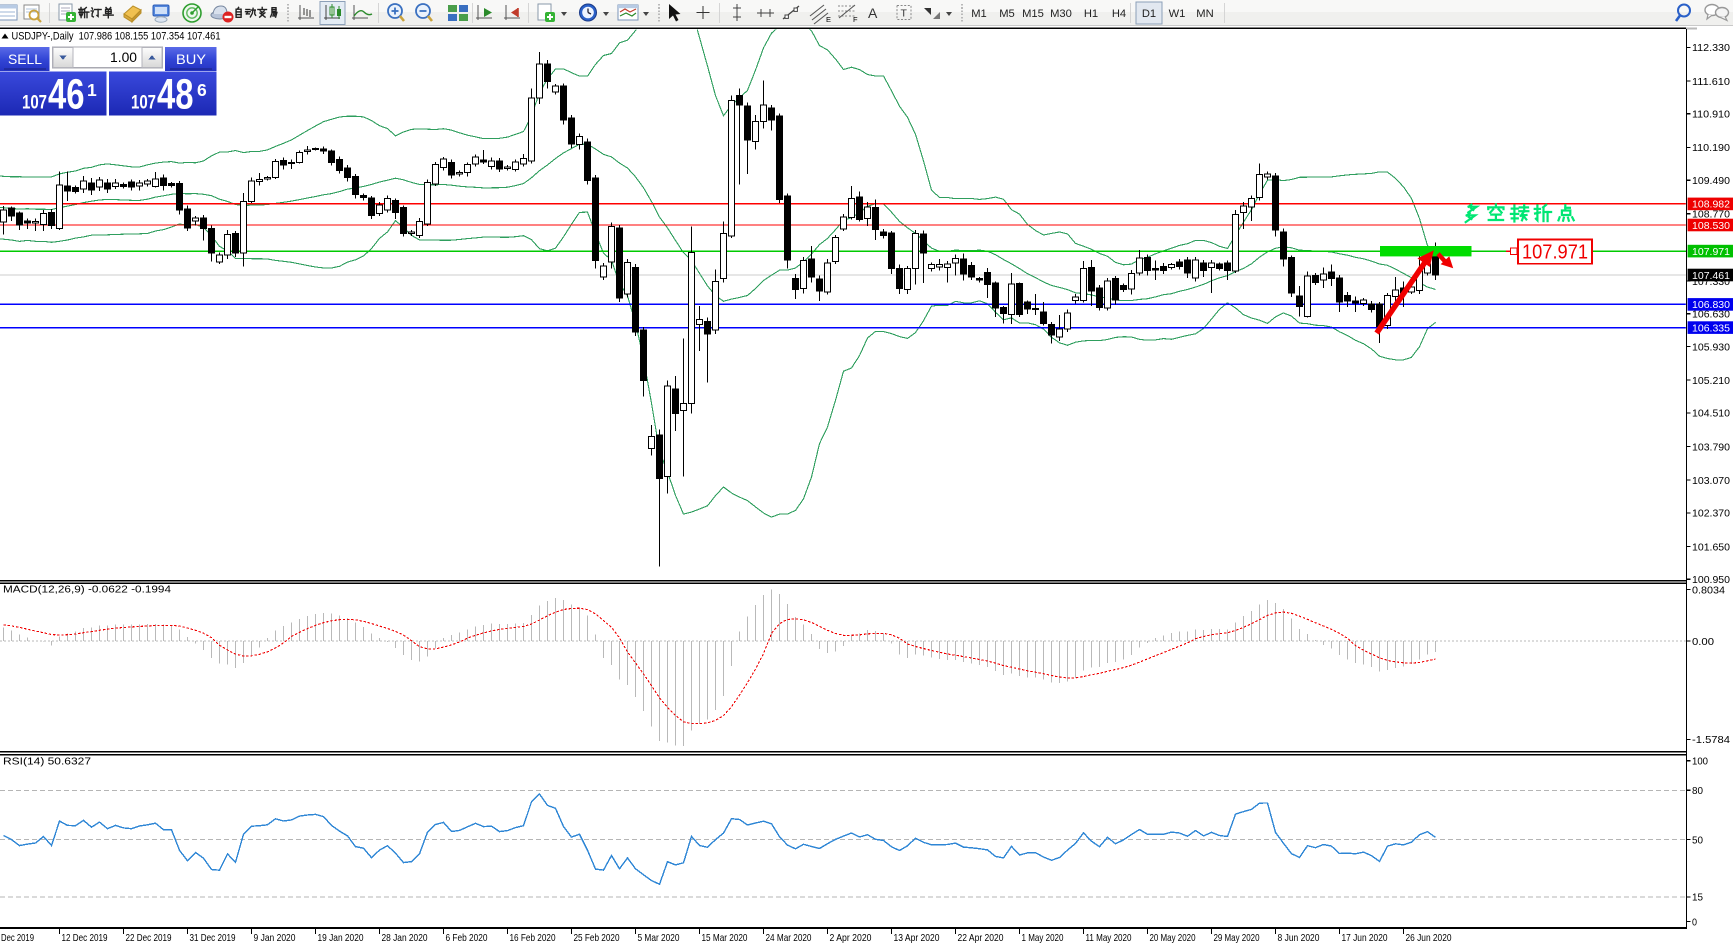 The width and height of the screenshot is (1733, 946). Describe the element at coordinates (1708, 590) in the screenshot. I see `svg-text: 0.8034` at that location.